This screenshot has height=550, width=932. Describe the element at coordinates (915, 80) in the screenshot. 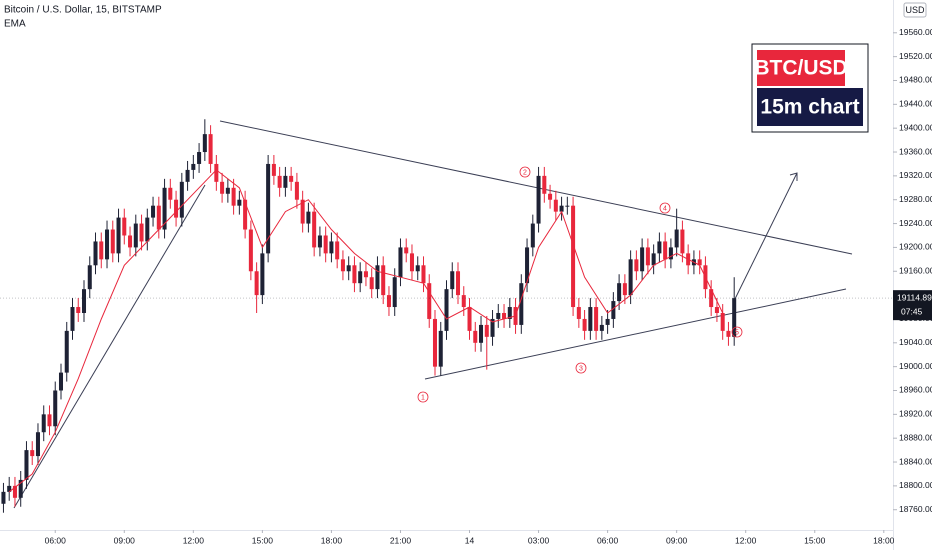

I see `y-tick-label: 19480.00` at that location.